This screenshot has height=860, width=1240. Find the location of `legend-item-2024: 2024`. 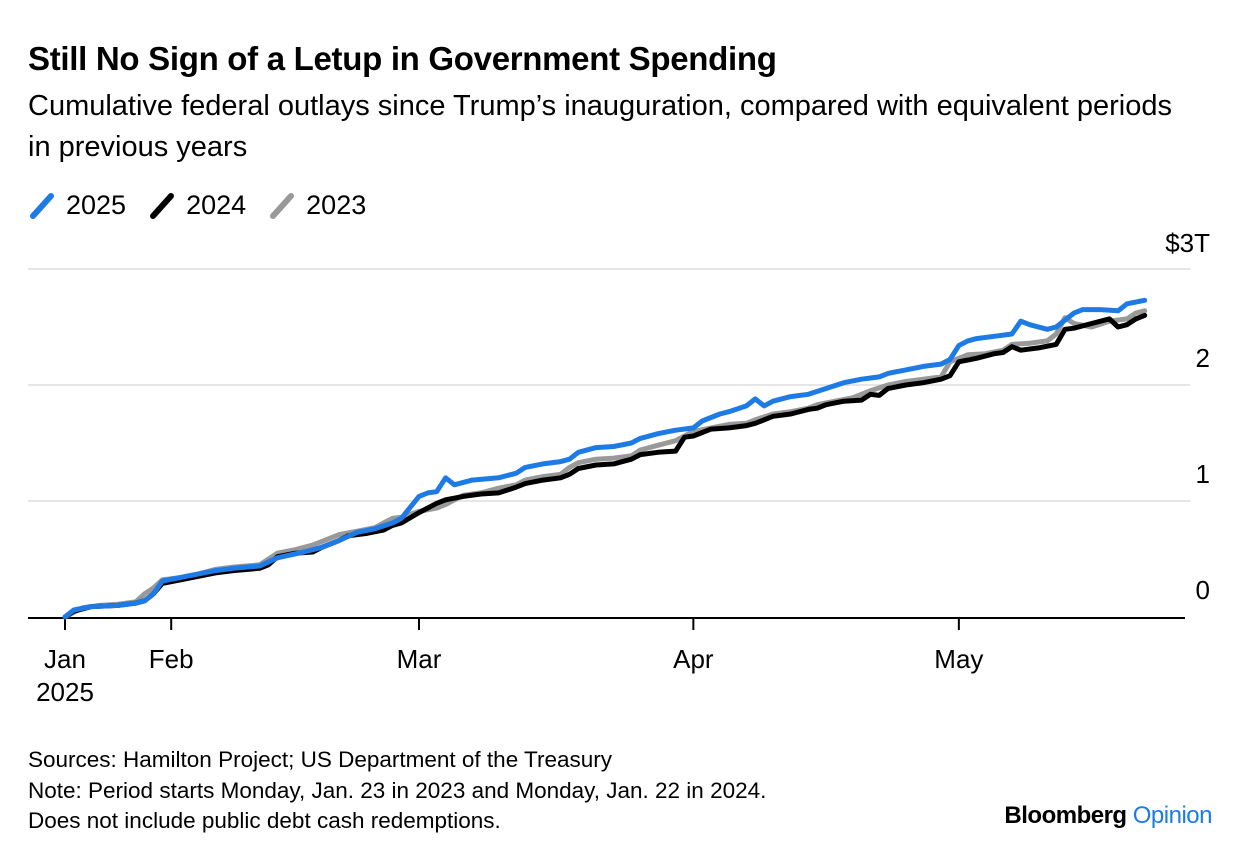

legend-item-2024: 2024 is located at coordinates (197, 205).